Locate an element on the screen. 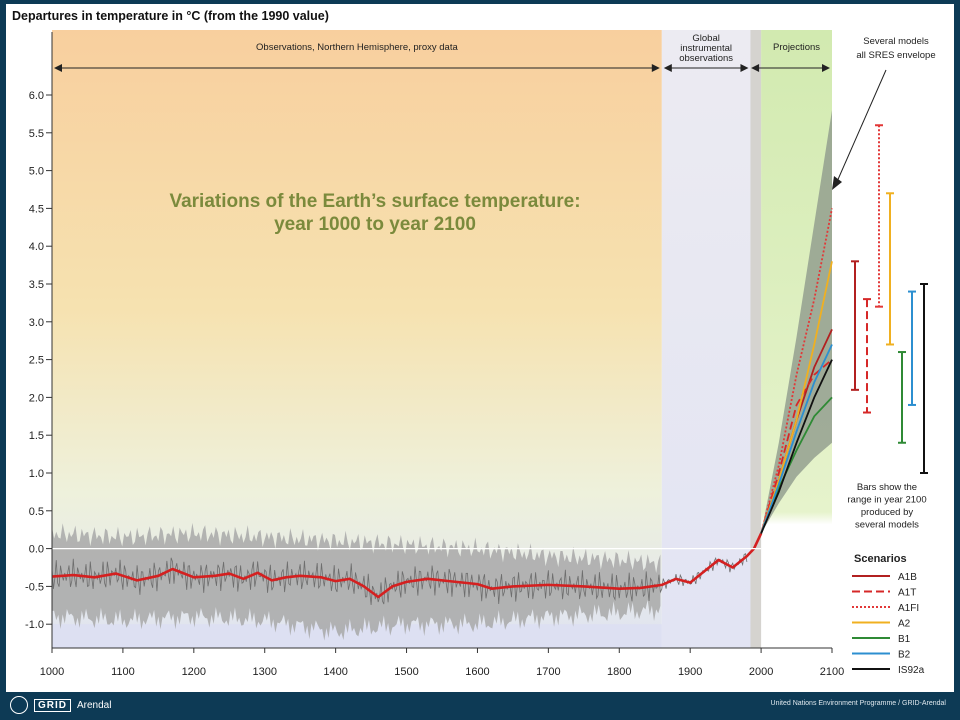  proxy-period-arrow-head-left is located at coordinates (58, 68).